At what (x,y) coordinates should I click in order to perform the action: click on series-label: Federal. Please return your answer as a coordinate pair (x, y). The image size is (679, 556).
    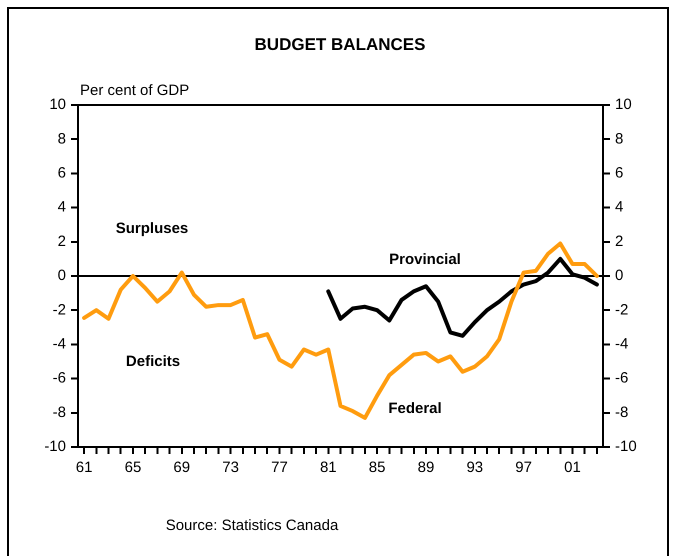
    Looking at the image, I should click on (415, 408).